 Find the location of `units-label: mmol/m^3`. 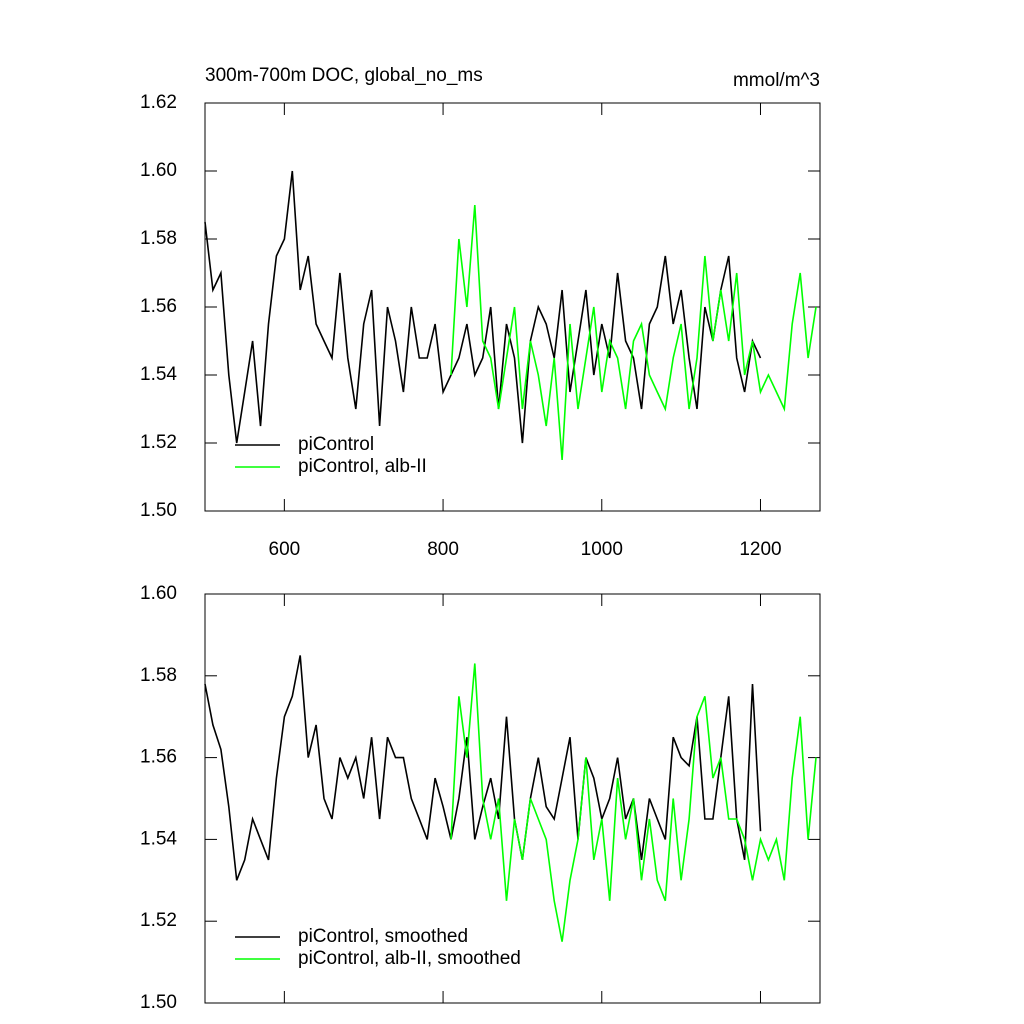

units-label: mmol/m^3 is located at coordinates (776, 80).